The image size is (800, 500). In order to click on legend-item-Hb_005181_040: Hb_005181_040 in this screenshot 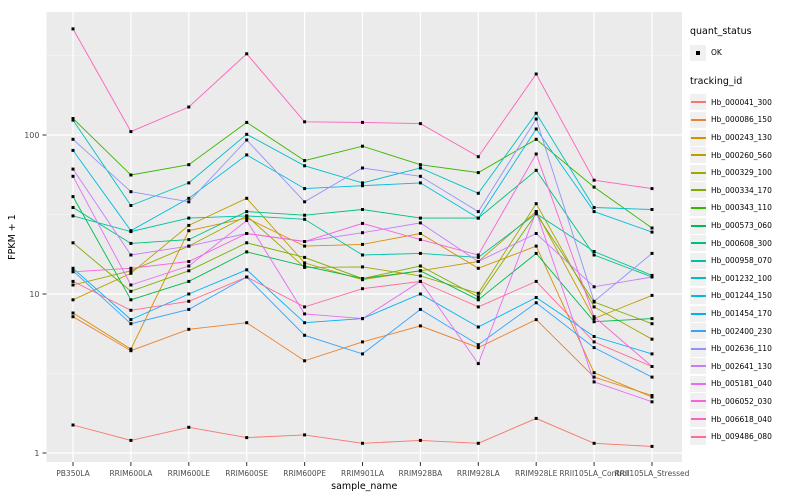, I will do `click(744, 384)`.